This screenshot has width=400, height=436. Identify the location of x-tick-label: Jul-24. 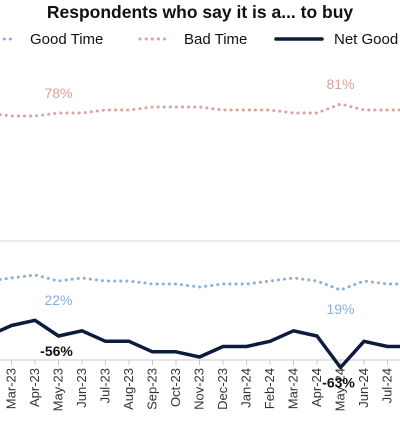
(387, 385).